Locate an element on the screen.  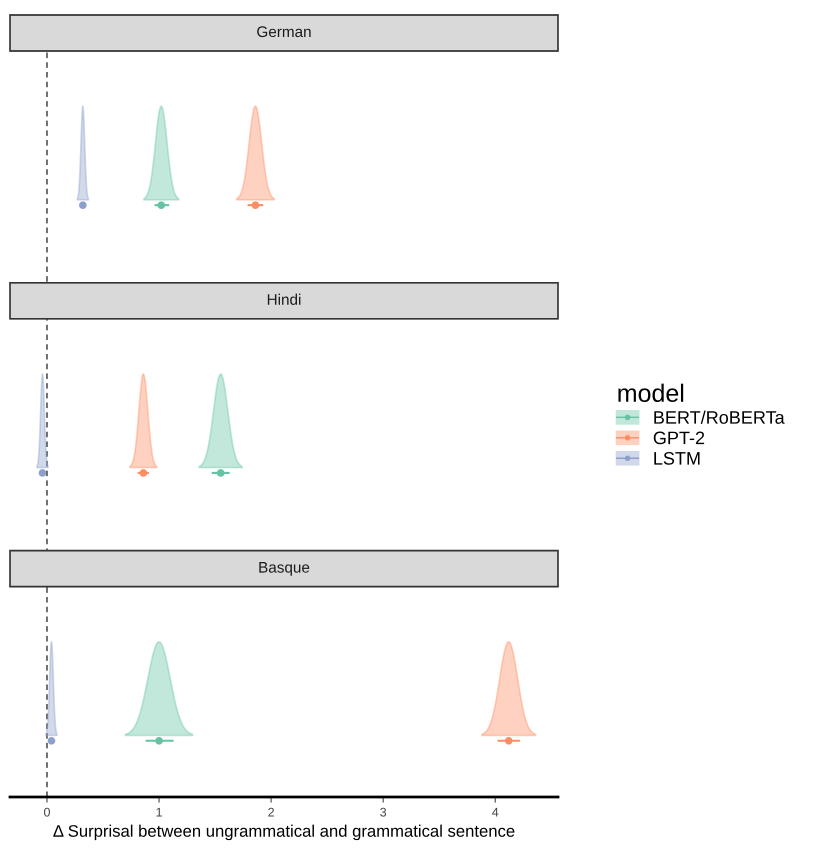
legend-label: GPT-2 is located at coordinates (679, 438).